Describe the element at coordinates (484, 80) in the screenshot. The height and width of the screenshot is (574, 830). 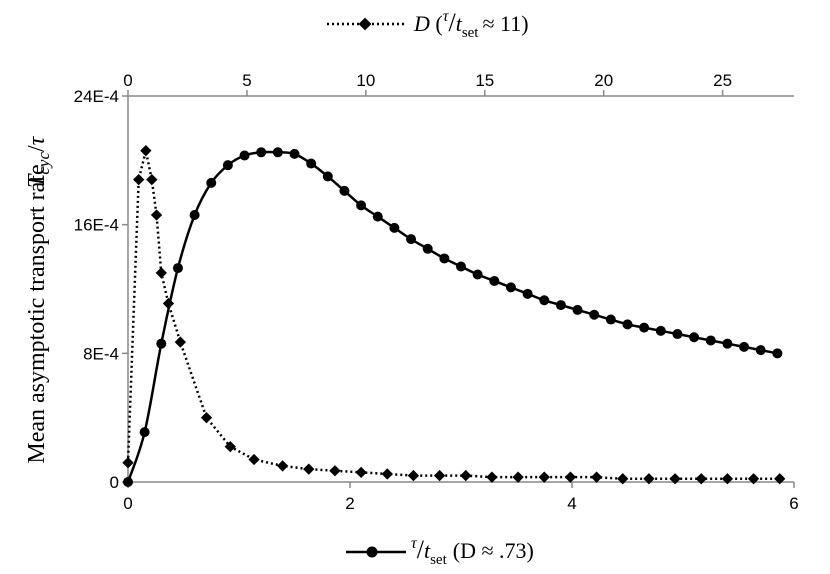
I see `x-top-tick-label: 15` at that location.